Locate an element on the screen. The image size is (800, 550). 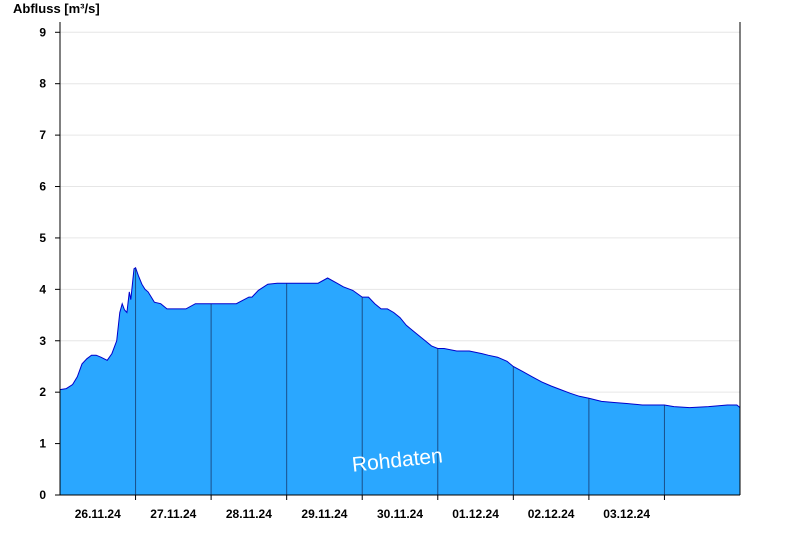
x-tick-label: 02.12.24 is located at coordinates (551, 514).